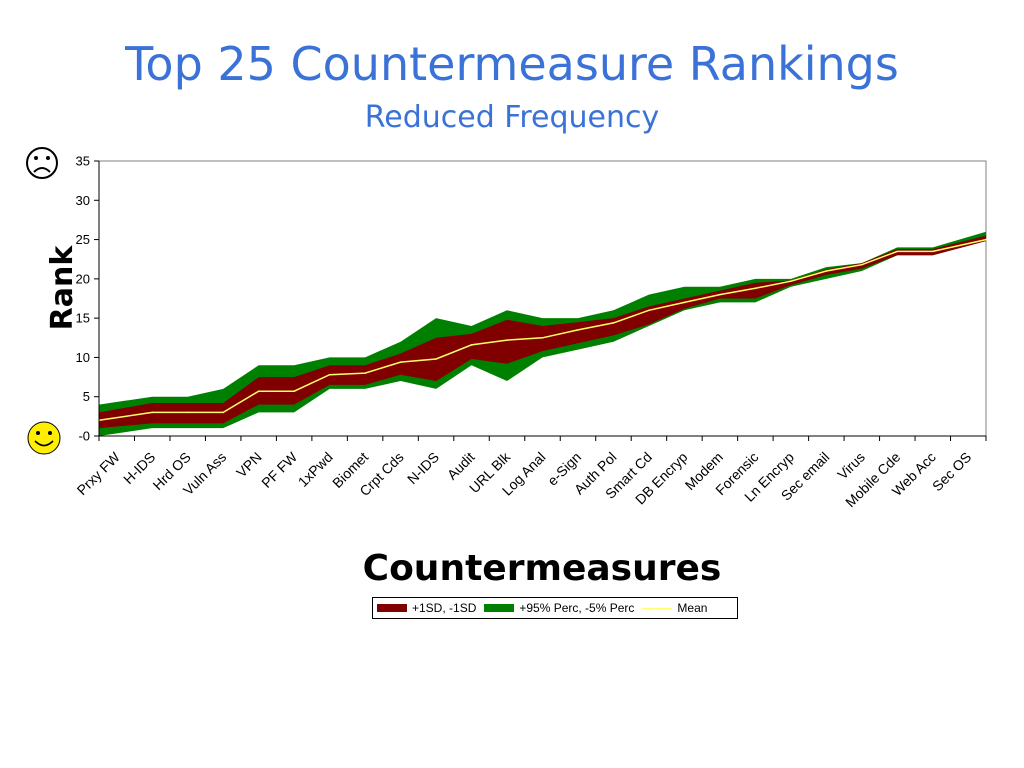 This screenshot has height=768, width=1024. I want to click on frown-face-icon, so click(42, 163).